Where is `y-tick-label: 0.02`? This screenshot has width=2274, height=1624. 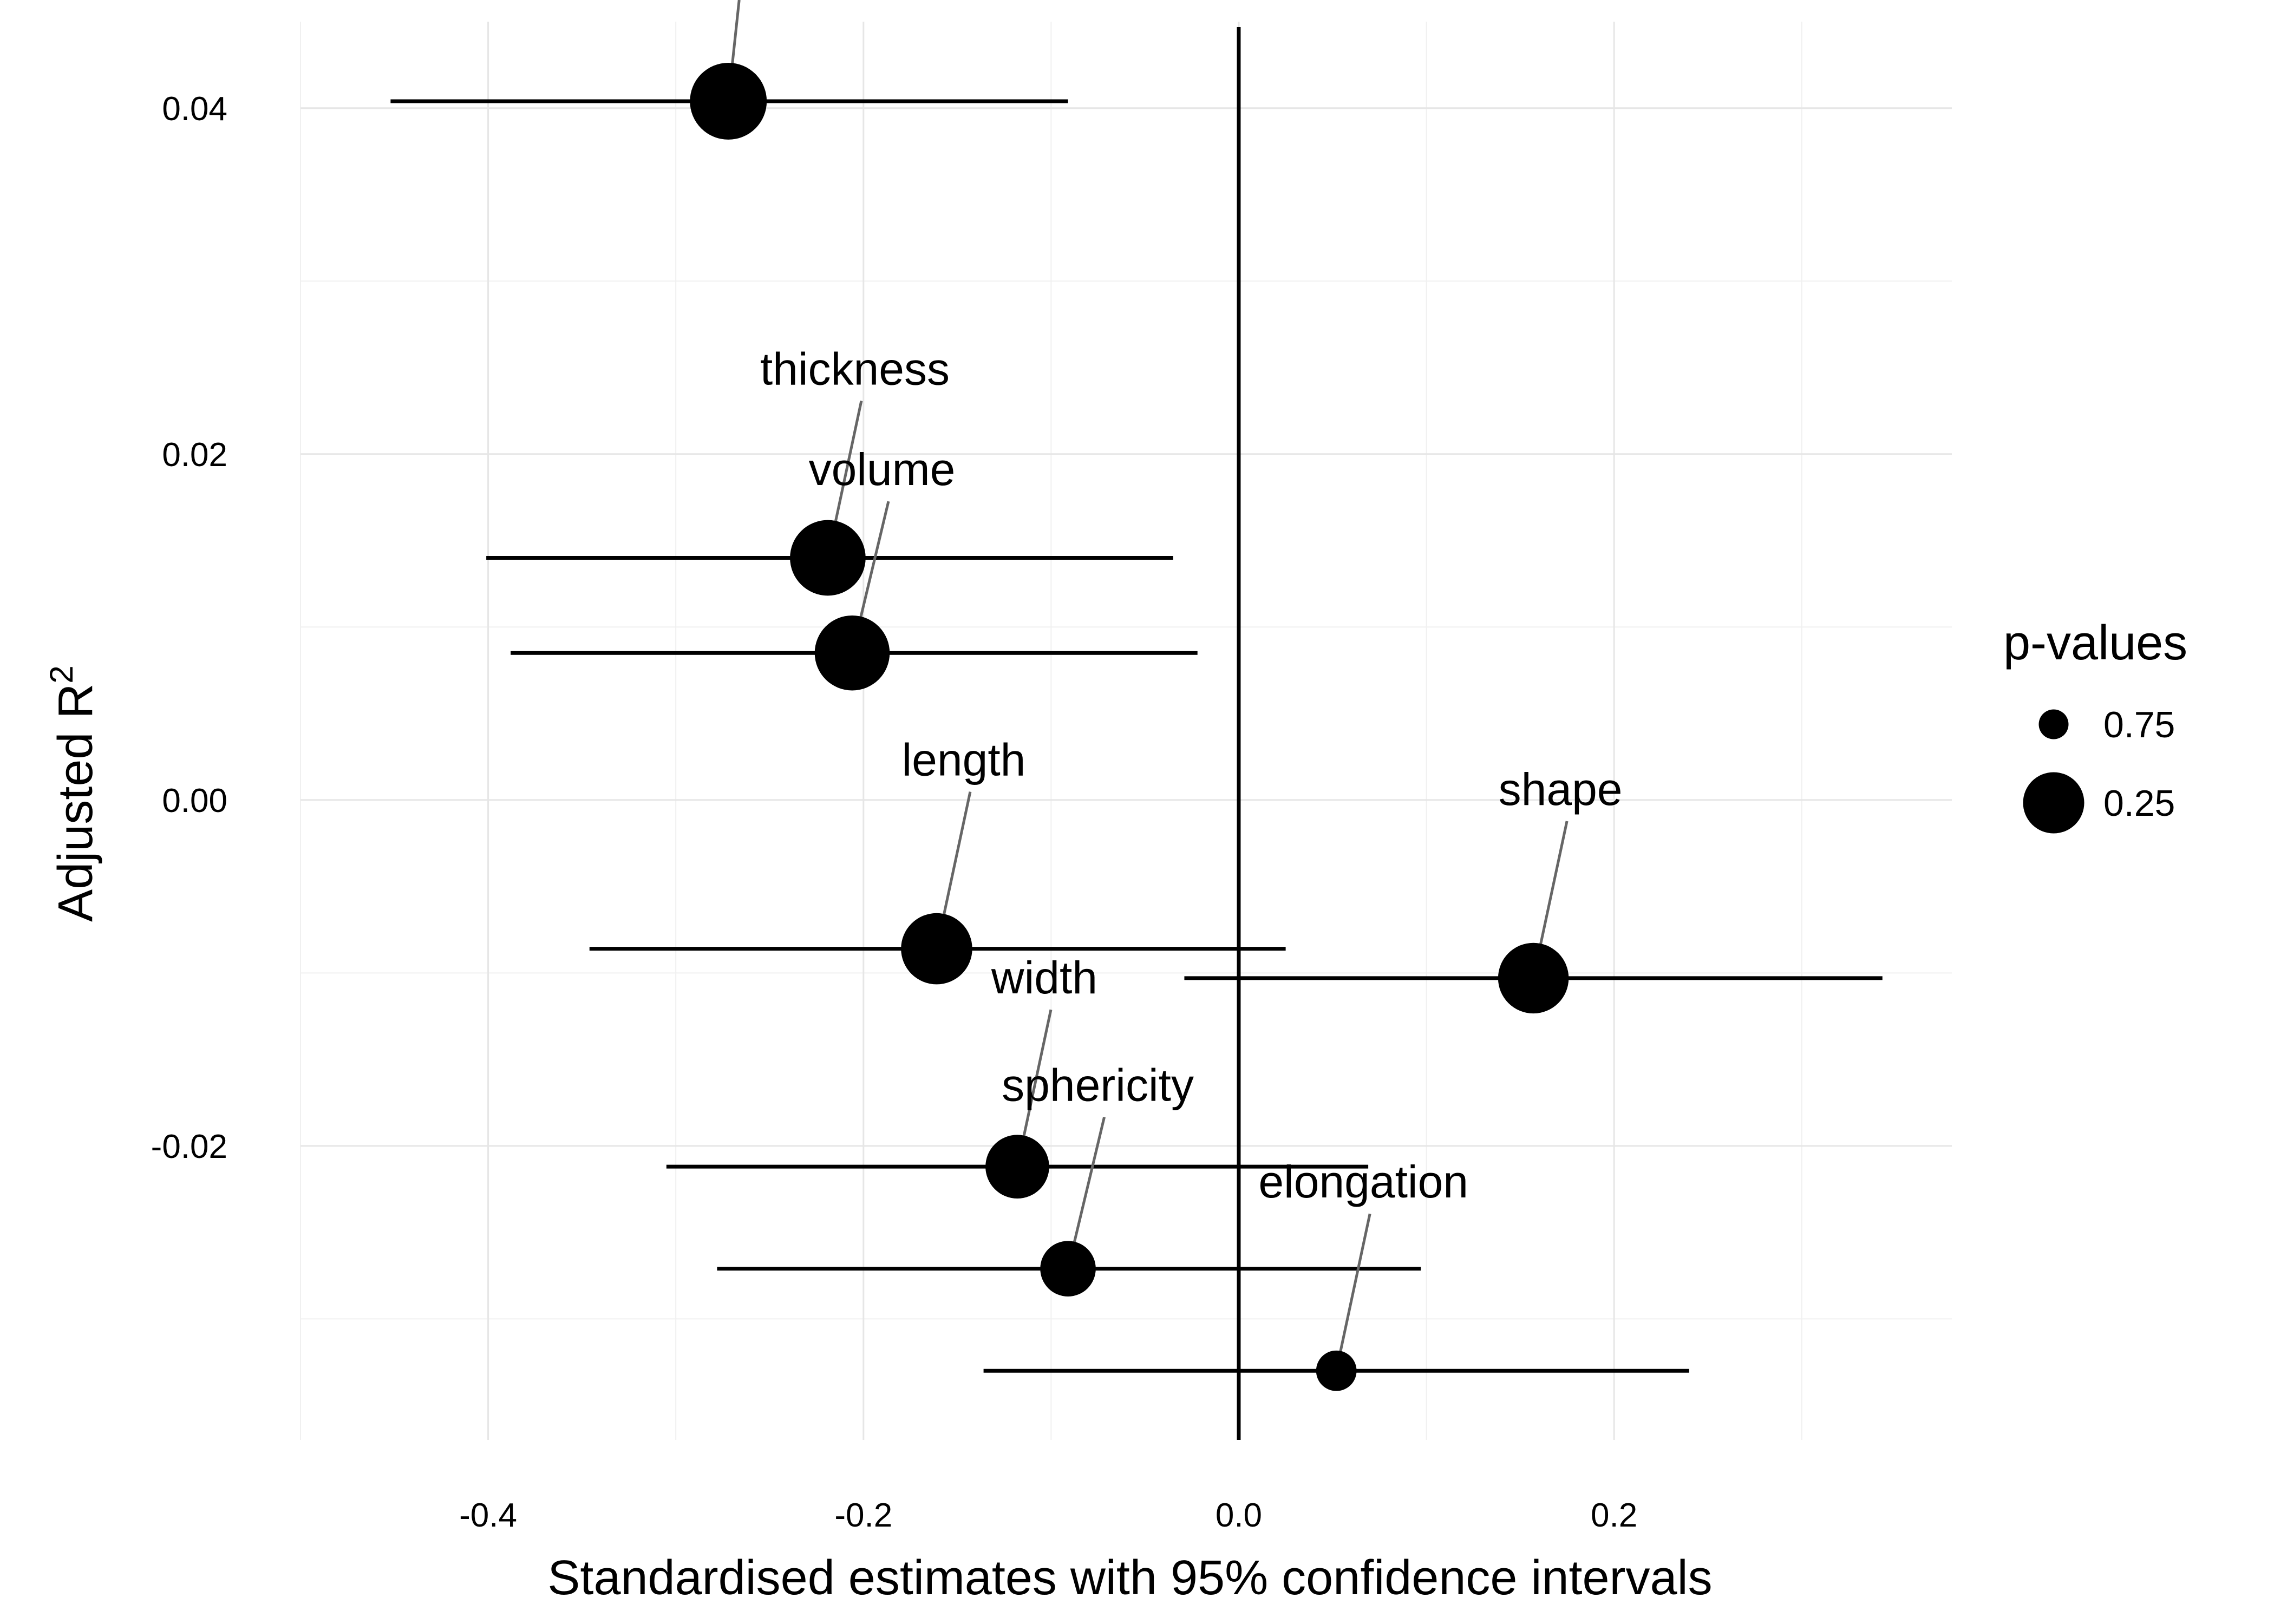 y-tick-label: 0.02 is located at coordinates (195, 455).